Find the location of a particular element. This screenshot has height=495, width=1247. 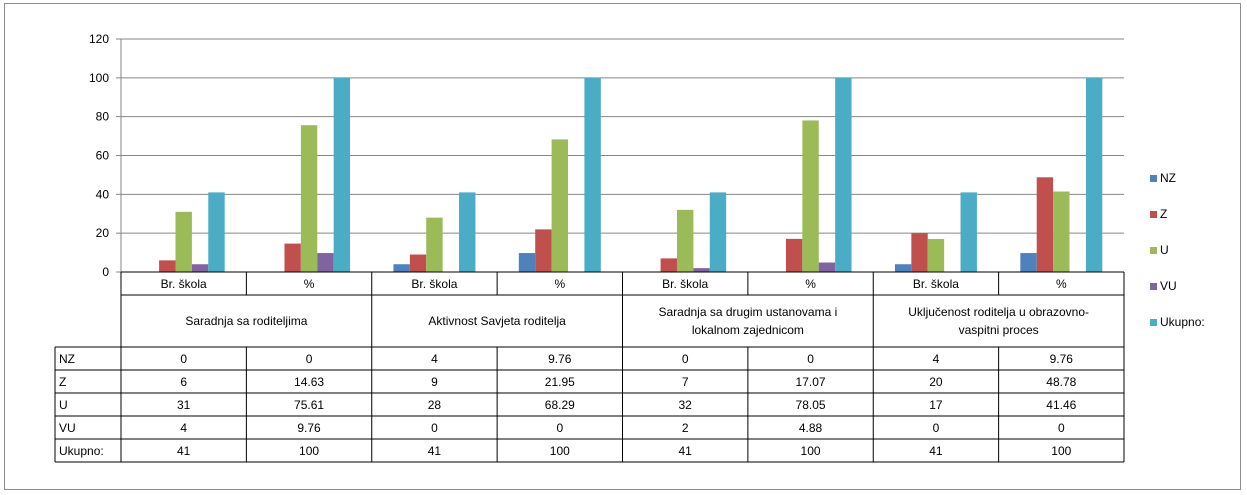

table-row-header: Z is located at coordinates (62, 382).